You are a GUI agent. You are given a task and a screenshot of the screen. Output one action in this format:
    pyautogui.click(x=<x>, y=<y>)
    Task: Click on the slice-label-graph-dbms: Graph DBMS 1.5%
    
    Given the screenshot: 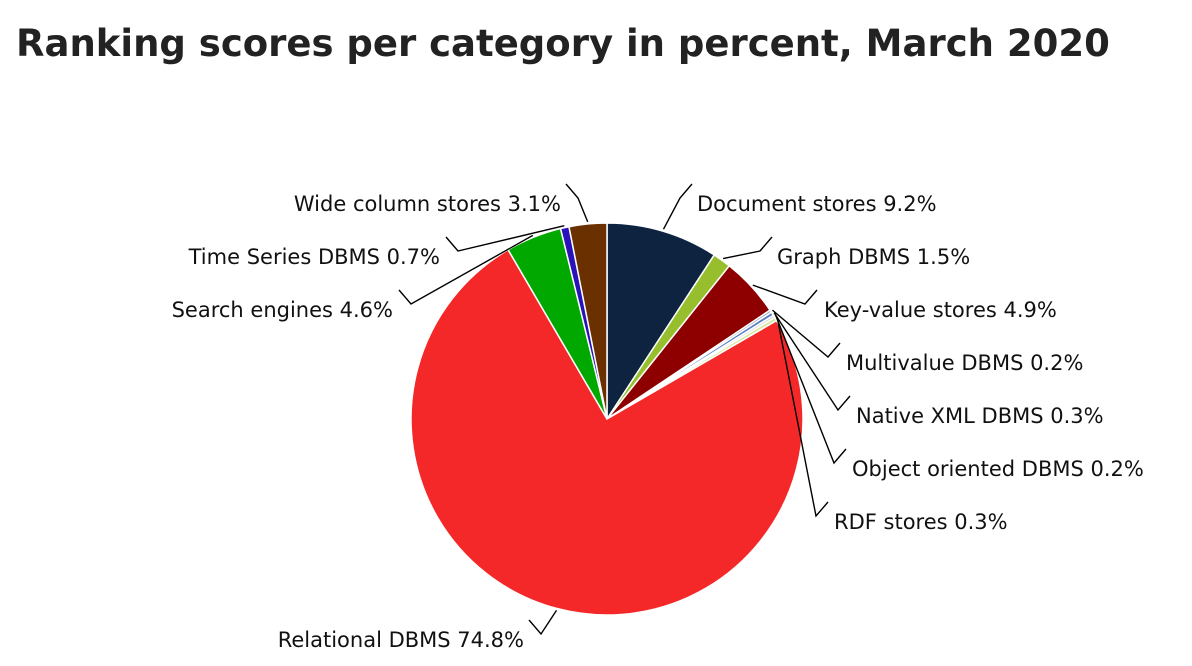 What is the action you would take?
    pyautogui.click(x=873, y=257)
    